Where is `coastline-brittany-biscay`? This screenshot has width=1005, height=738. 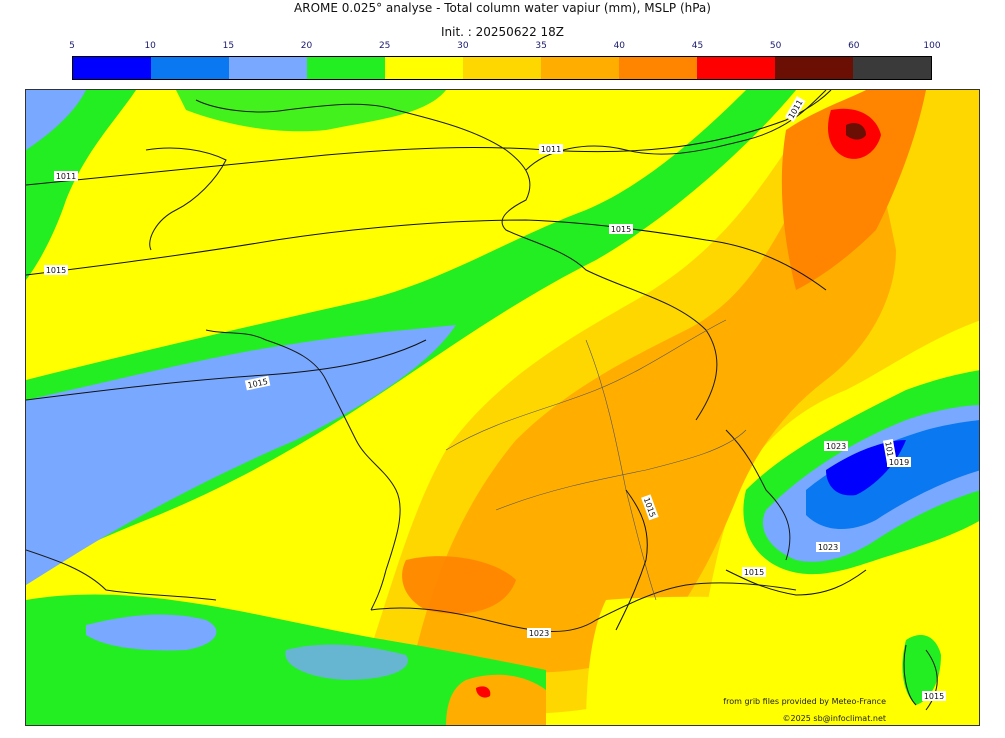 coastline-brittany-biscay is located at coordinates (303, 470).